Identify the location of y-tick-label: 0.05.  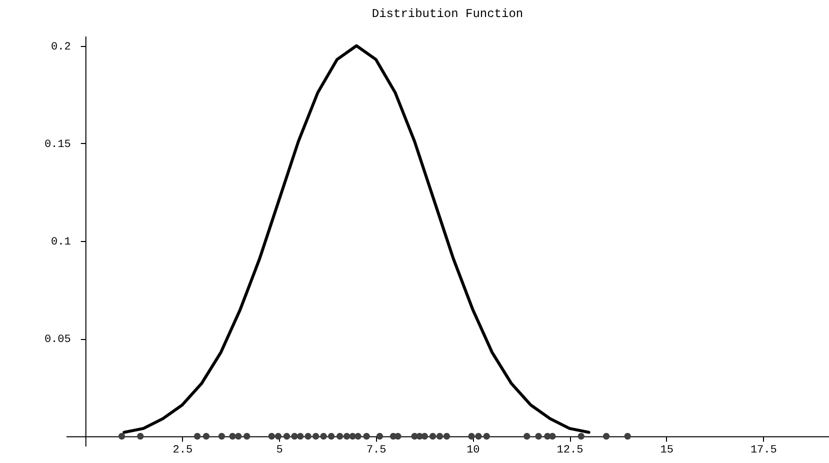
(57, 340).